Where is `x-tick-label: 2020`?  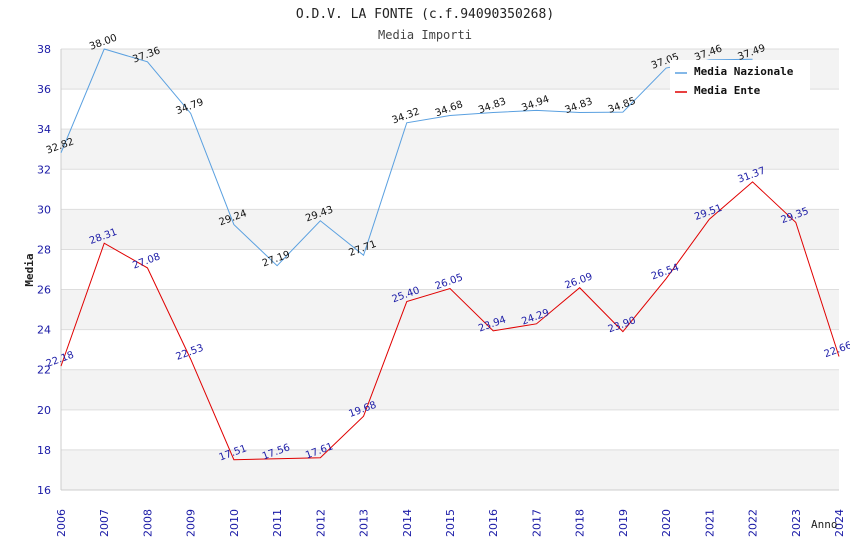 x-tick-label: 2020 is located at coordinates (666, 523).